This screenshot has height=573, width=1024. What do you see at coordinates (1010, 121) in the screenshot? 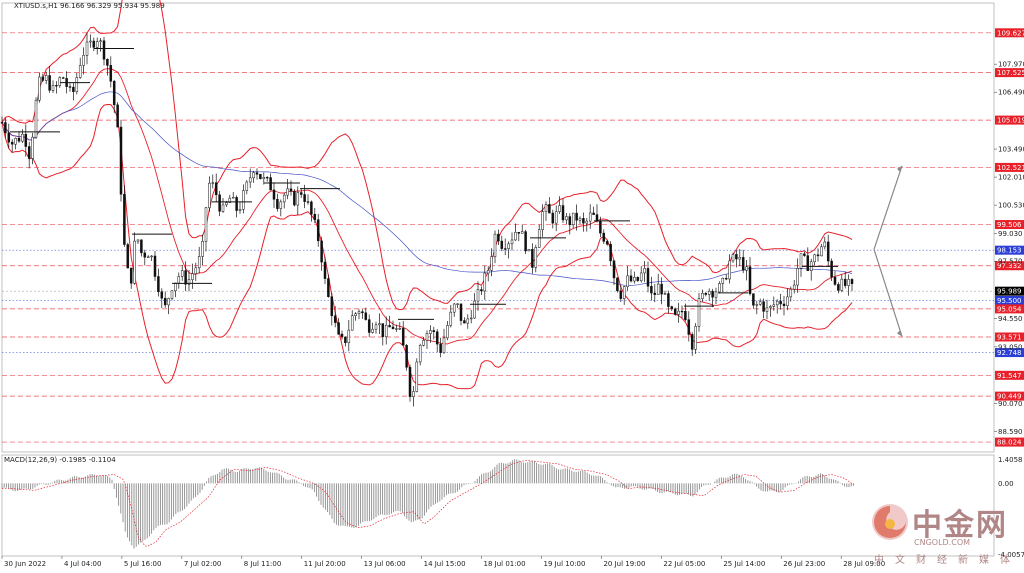
I see `price-tag-label: 105.019` at bounding box center [1010, 121].